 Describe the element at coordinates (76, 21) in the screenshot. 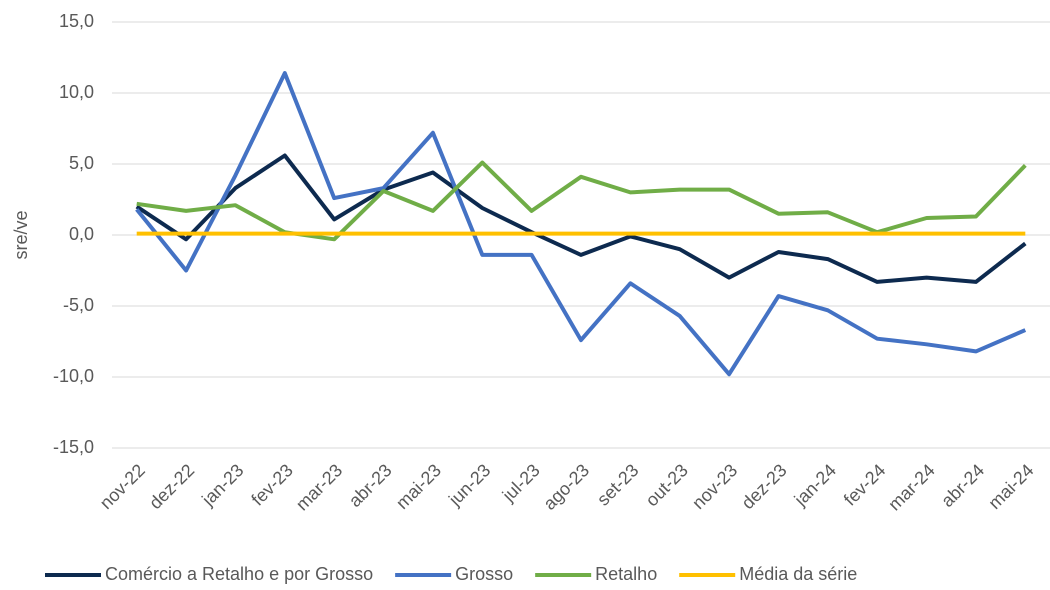

I see `y-tick-label: 15,0` at that location.